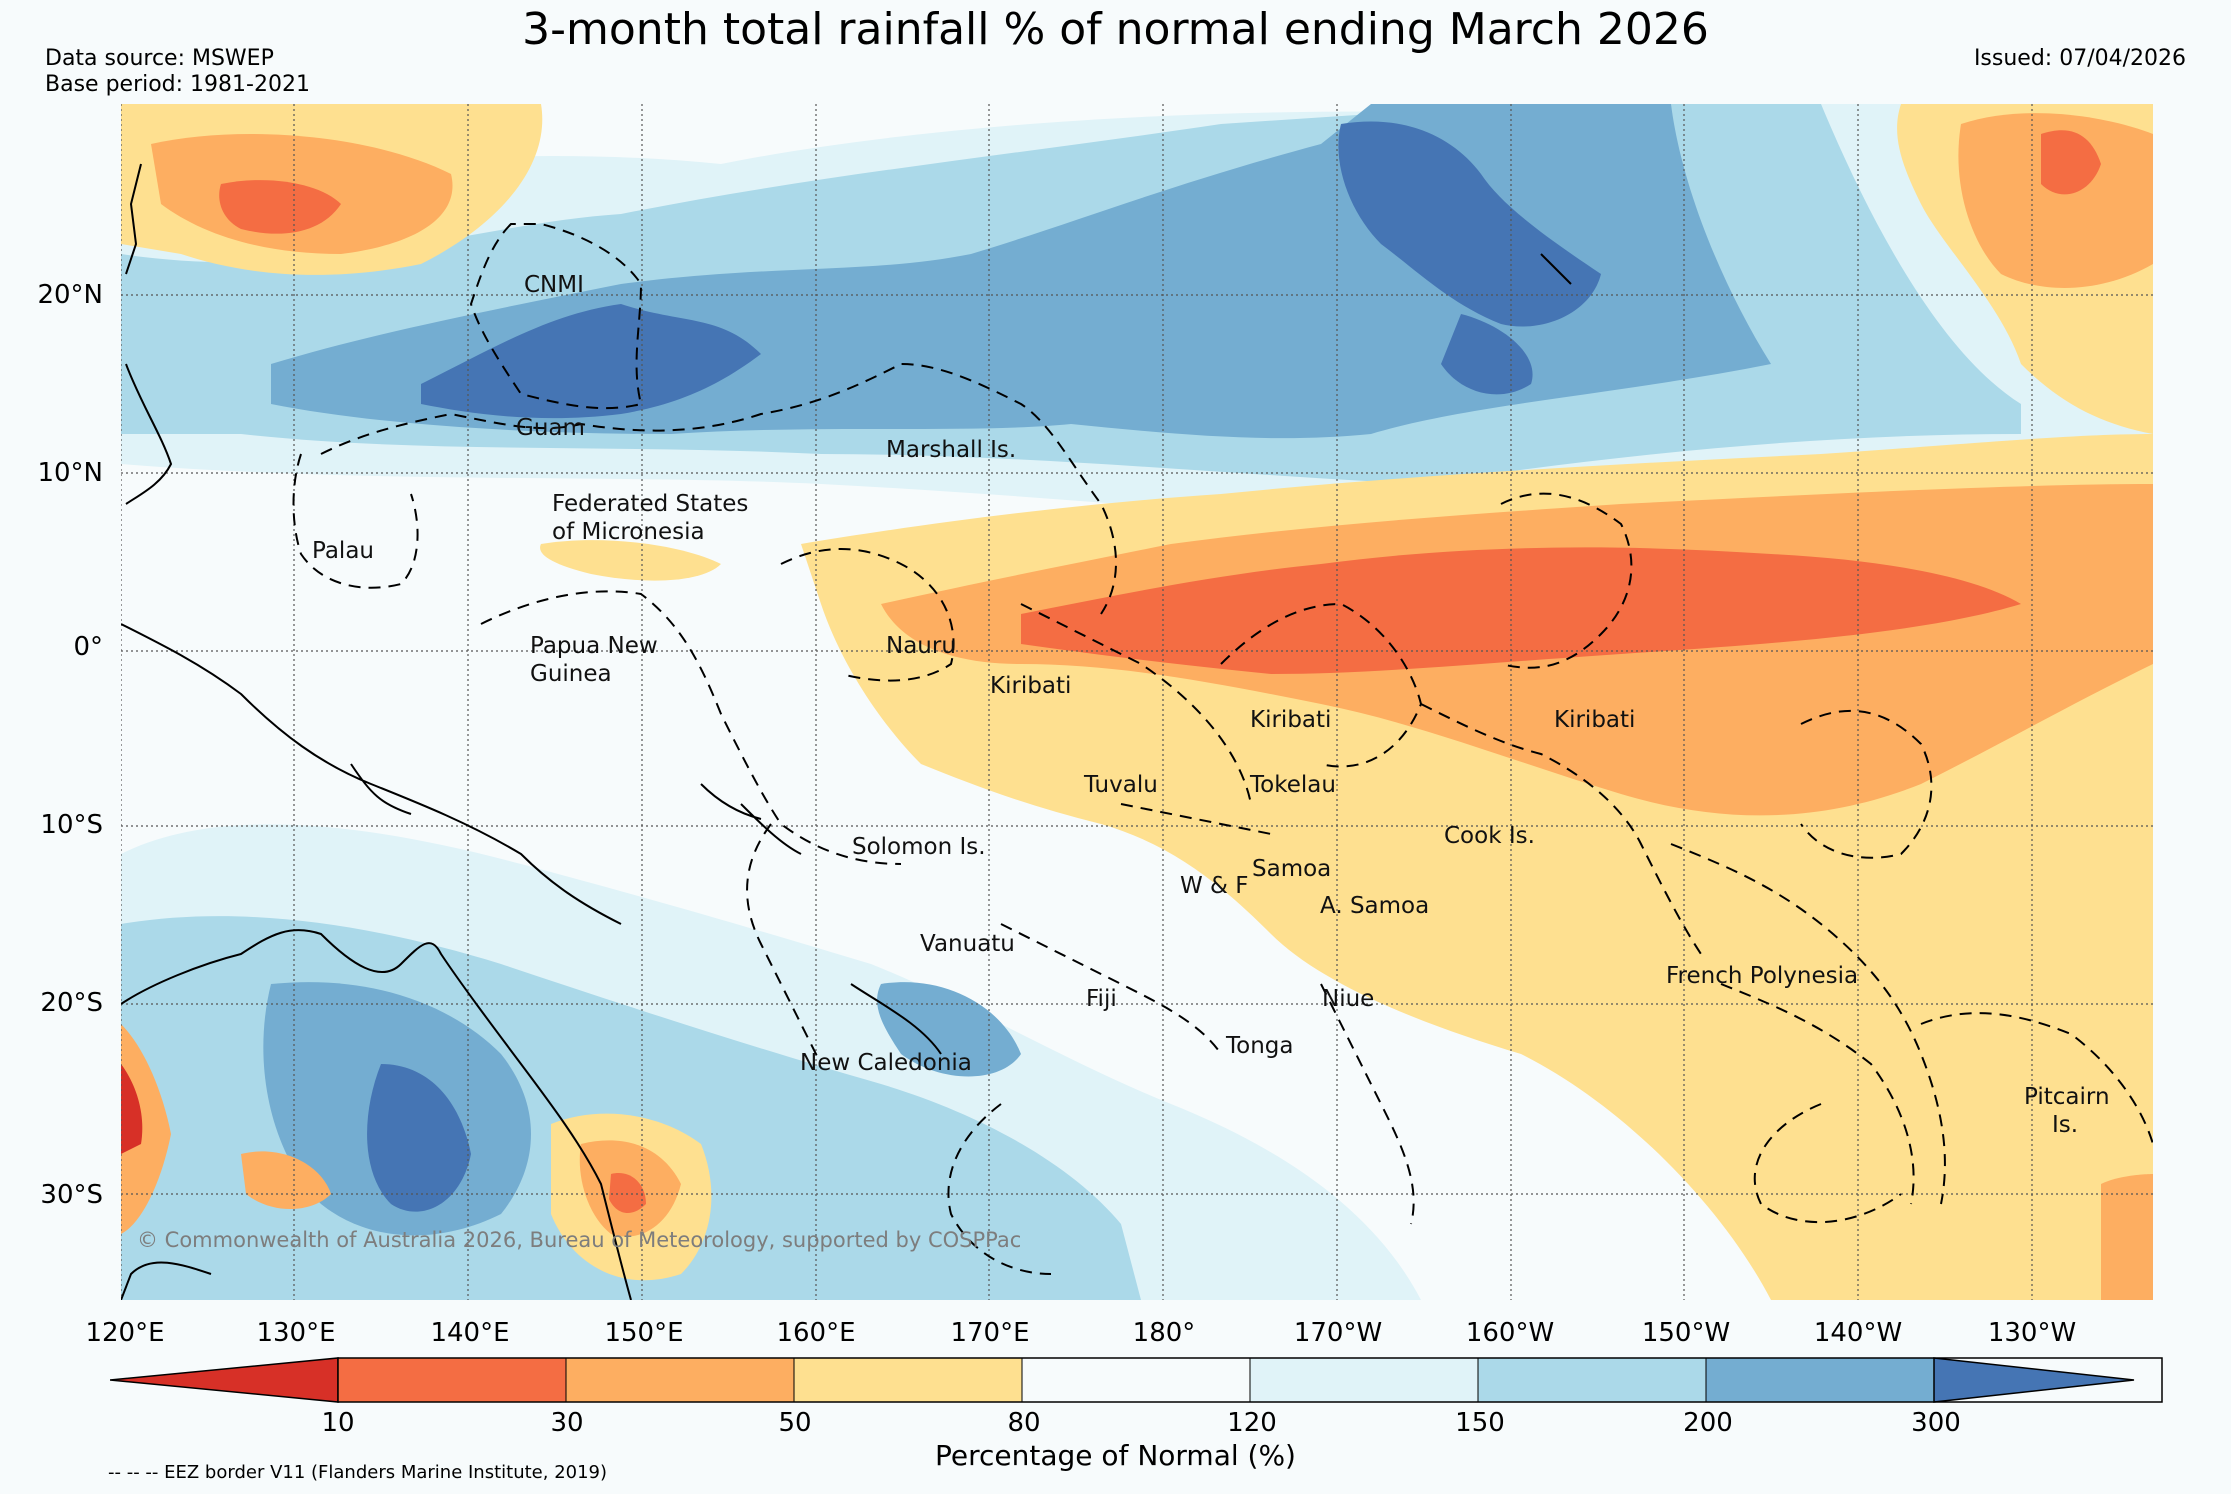 The image size is (2231, 1494). What do you see at coordinates (554, 285) in the screenshot?
I see `region-label-cnmi: CNMI` at bounding box center [554, 285].